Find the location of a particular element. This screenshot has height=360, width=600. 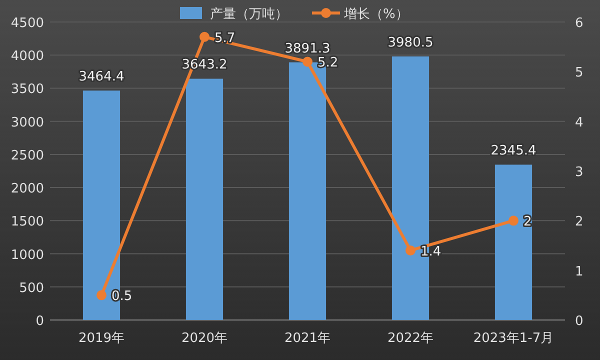

y2-tick-label: 4 is located at coordinates (579, 122).